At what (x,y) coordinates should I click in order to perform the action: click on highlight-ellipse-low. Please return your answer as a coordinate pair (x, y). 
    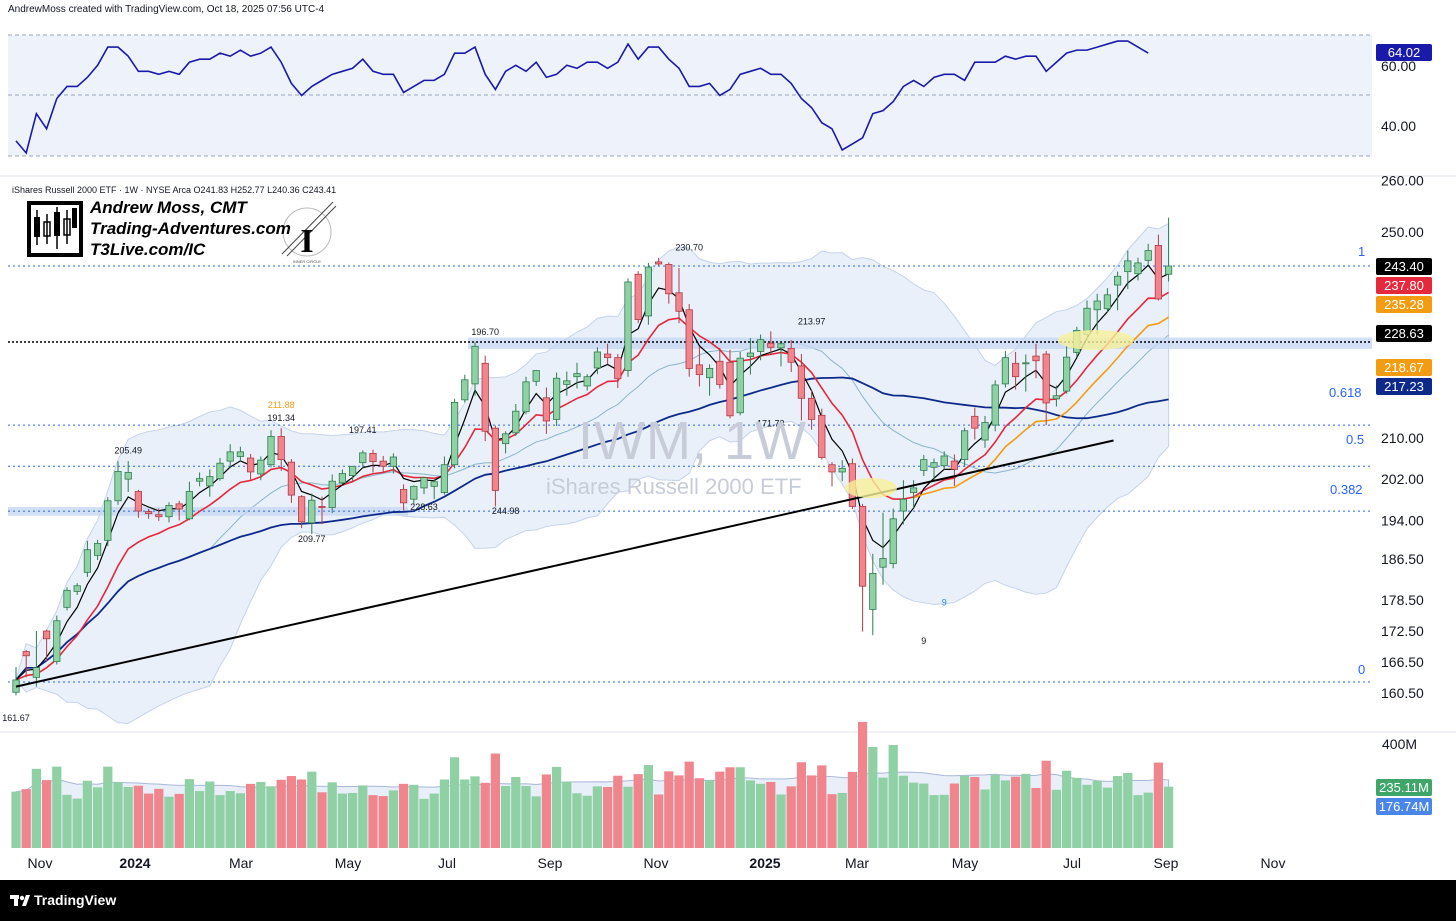
    Looking at the image, I should click on (871, 488).